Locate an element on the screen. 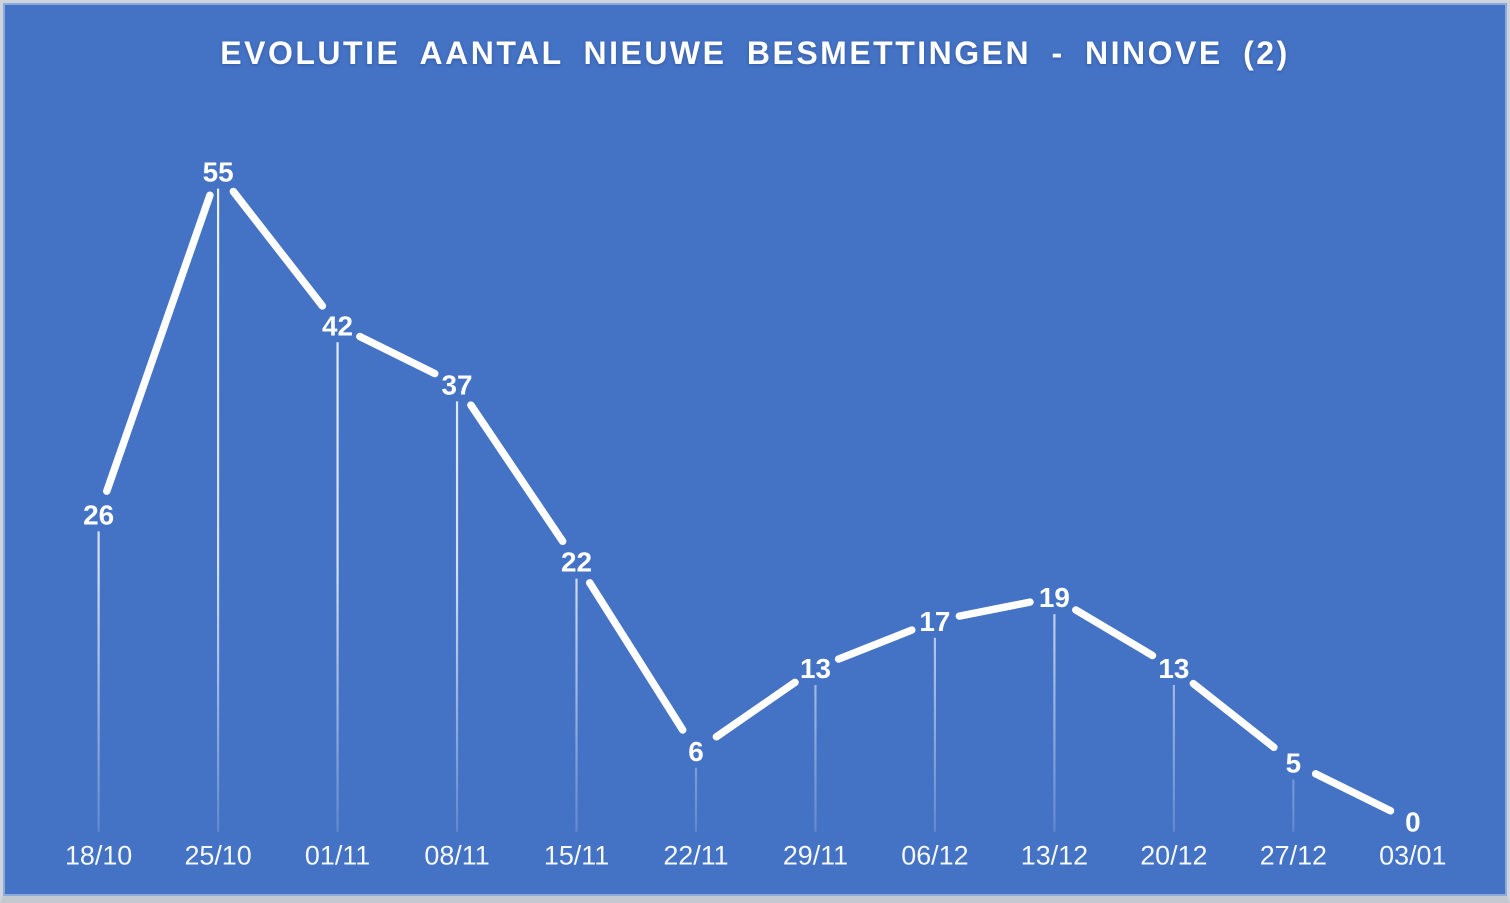  x-axis-label: 06/12 is located at coordinates (934, 855).